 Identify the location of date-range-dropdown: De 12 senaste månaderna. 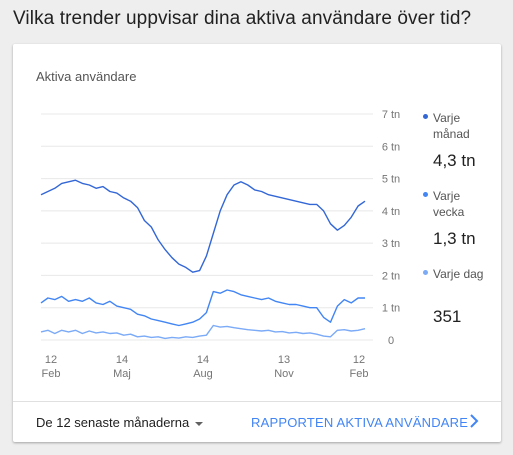
(120, 422).